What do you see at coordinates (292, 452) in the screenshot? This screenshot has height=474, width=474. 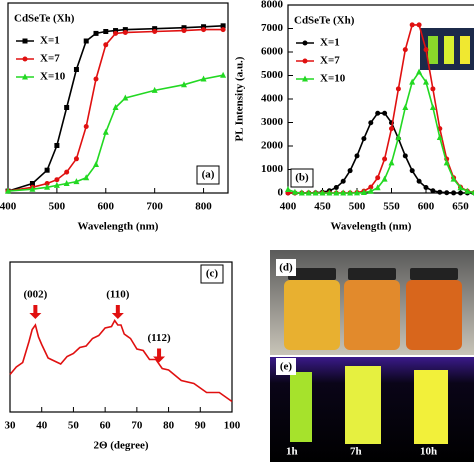 I see `time-label: 1h` at bounding box center [292, 452].